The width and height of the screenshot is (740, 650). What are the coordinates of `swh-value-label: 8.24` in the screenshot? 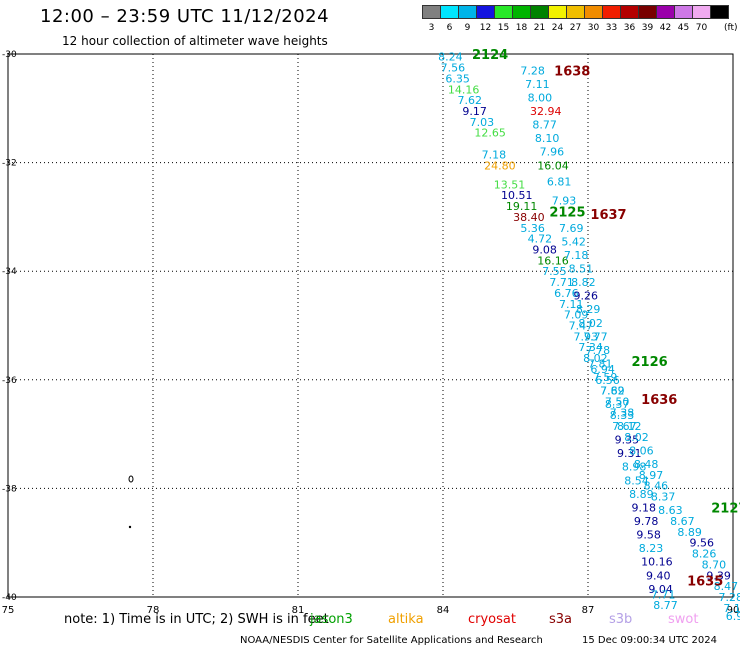 It's located at (450, 57).